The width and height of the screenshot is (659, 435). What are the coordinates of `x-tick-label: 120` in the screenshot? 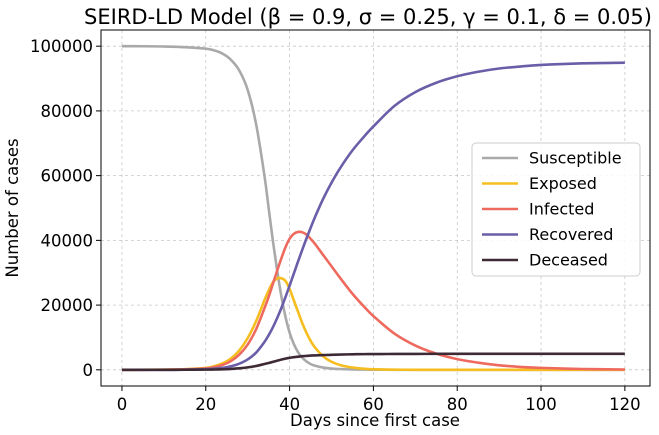 It's located at (625, 404).